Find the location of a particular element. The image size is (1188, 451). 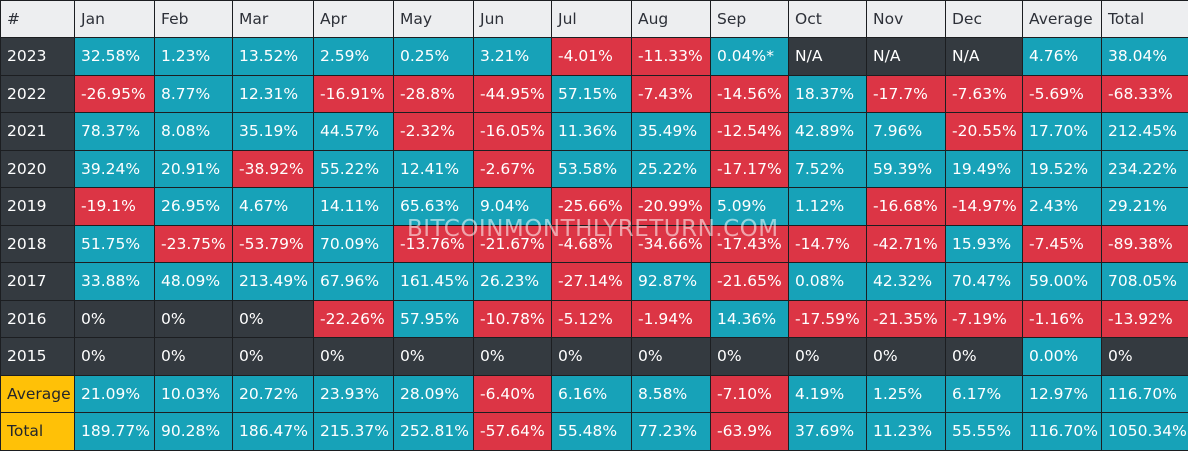

return-cell: -20.55% is located at coordinates (984, 132).